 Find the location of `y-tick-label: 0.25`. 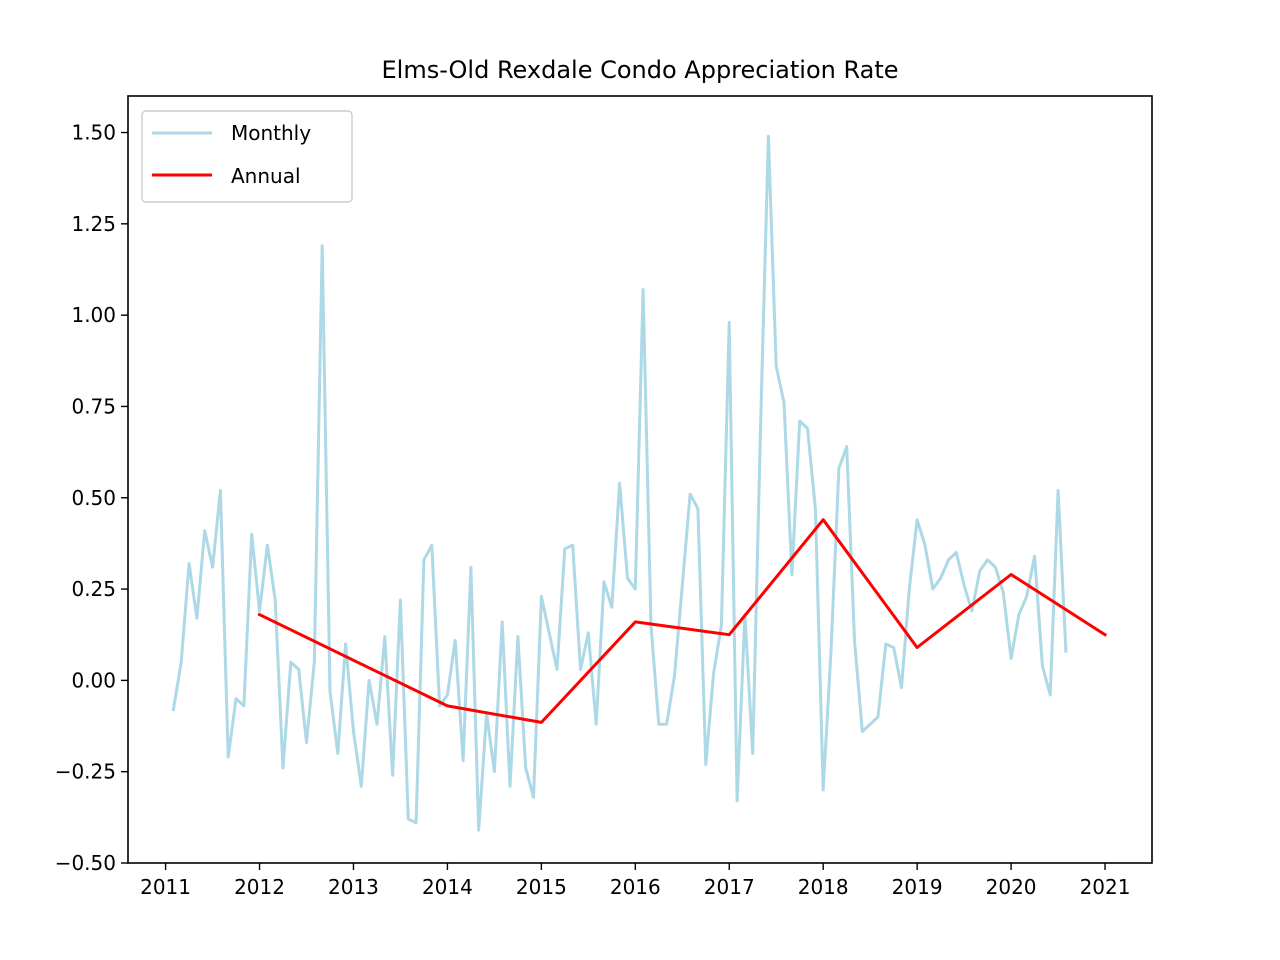

y-tick-label: 0.25 is located at coordinates (93, 589).